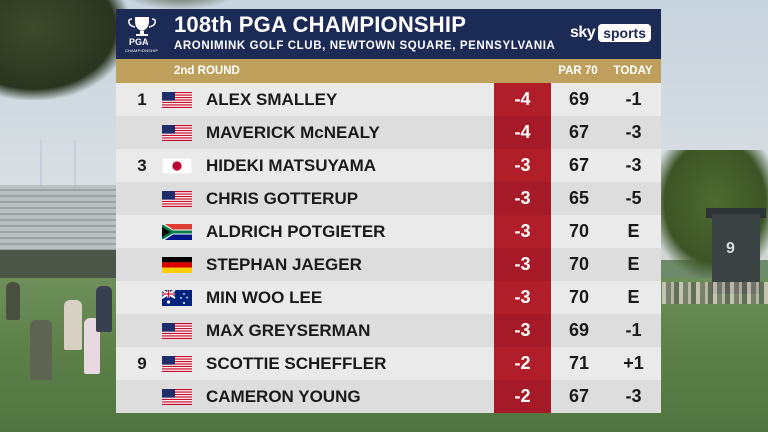  Describe the element at coordinates (291, 165) in the screenshot. I see `player-name: HIDEKI MATSUYAMA` at that location.